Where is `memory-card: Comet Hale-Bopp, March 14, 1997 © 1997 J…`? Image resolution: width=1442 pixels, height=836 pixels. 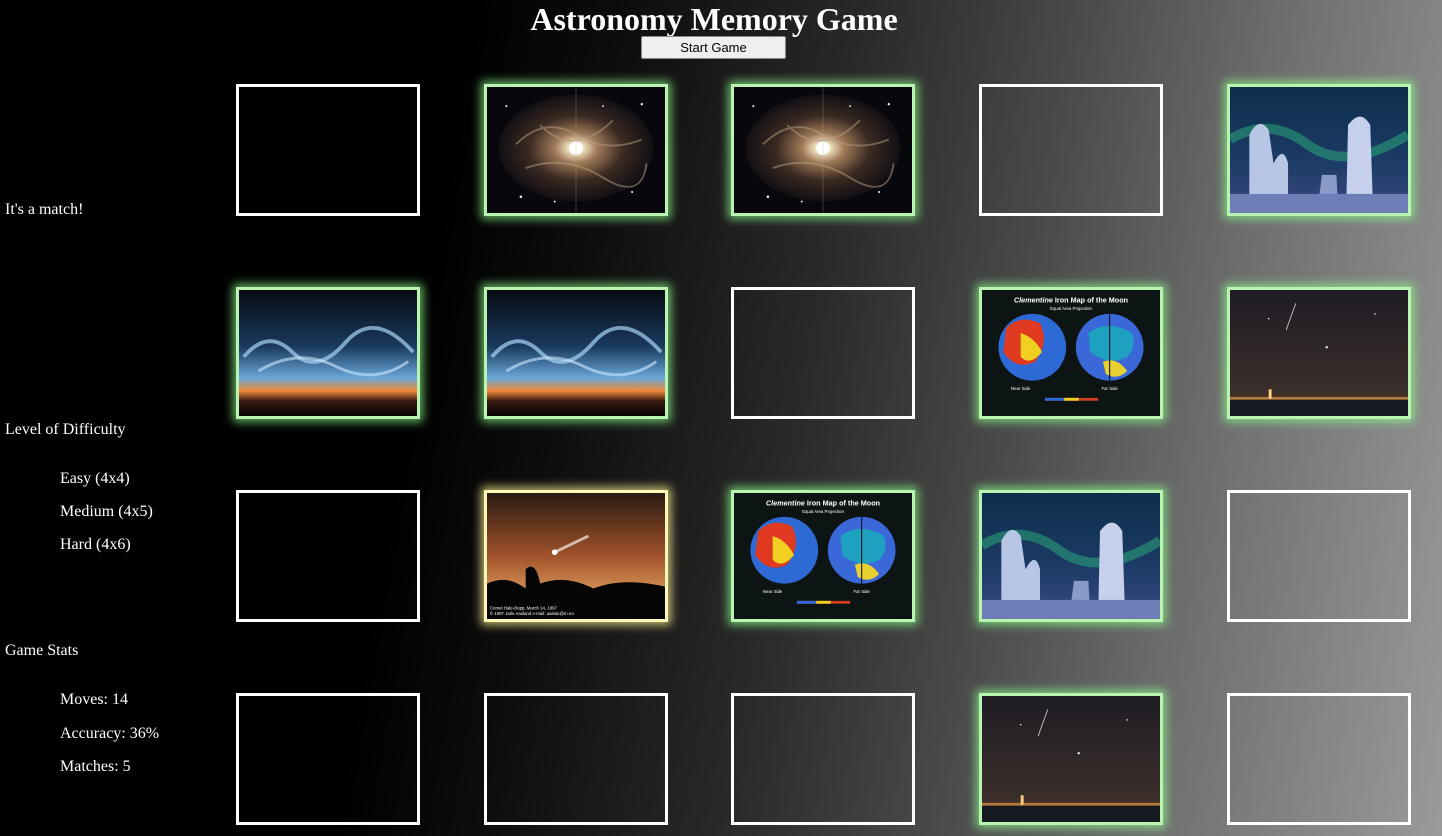
memory-card: Comet Hale-Bopp, March 14, 1997 © 1997 J… is located at coordinates (576, 556).